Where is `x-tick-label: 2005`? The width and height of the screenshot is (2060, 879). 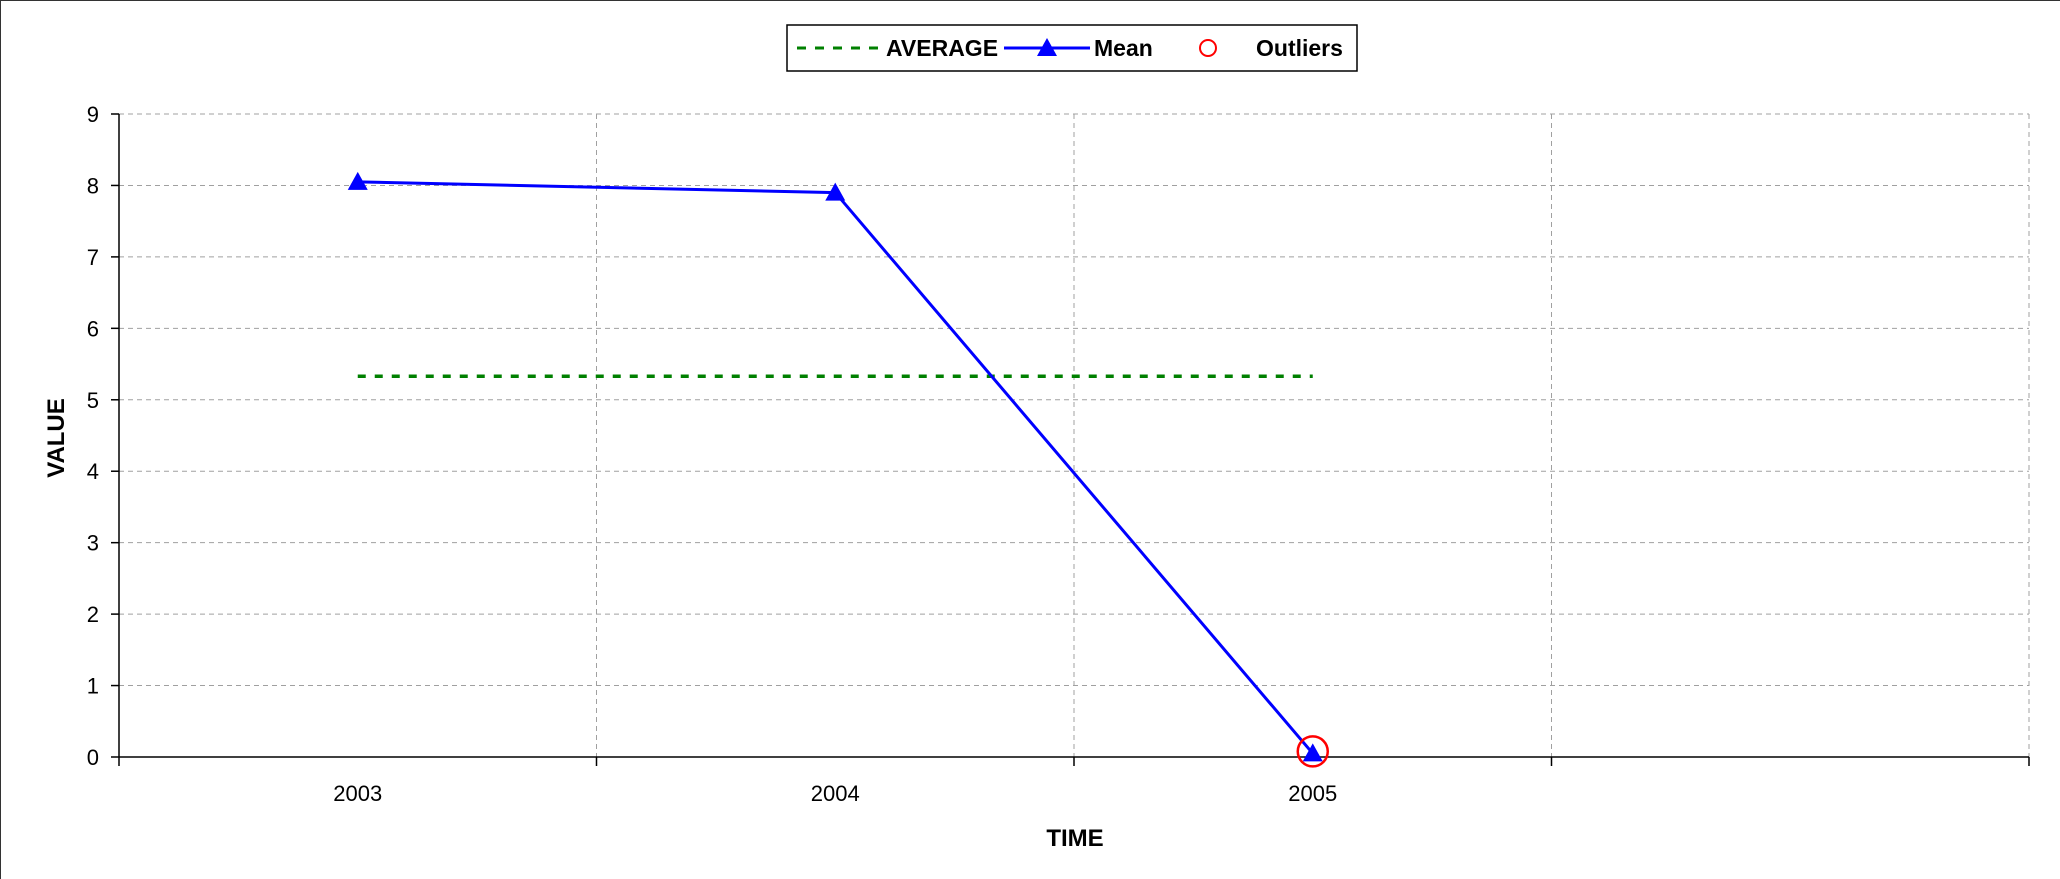
x-tick-label: 2005 is located at coordinates (1312, 793).